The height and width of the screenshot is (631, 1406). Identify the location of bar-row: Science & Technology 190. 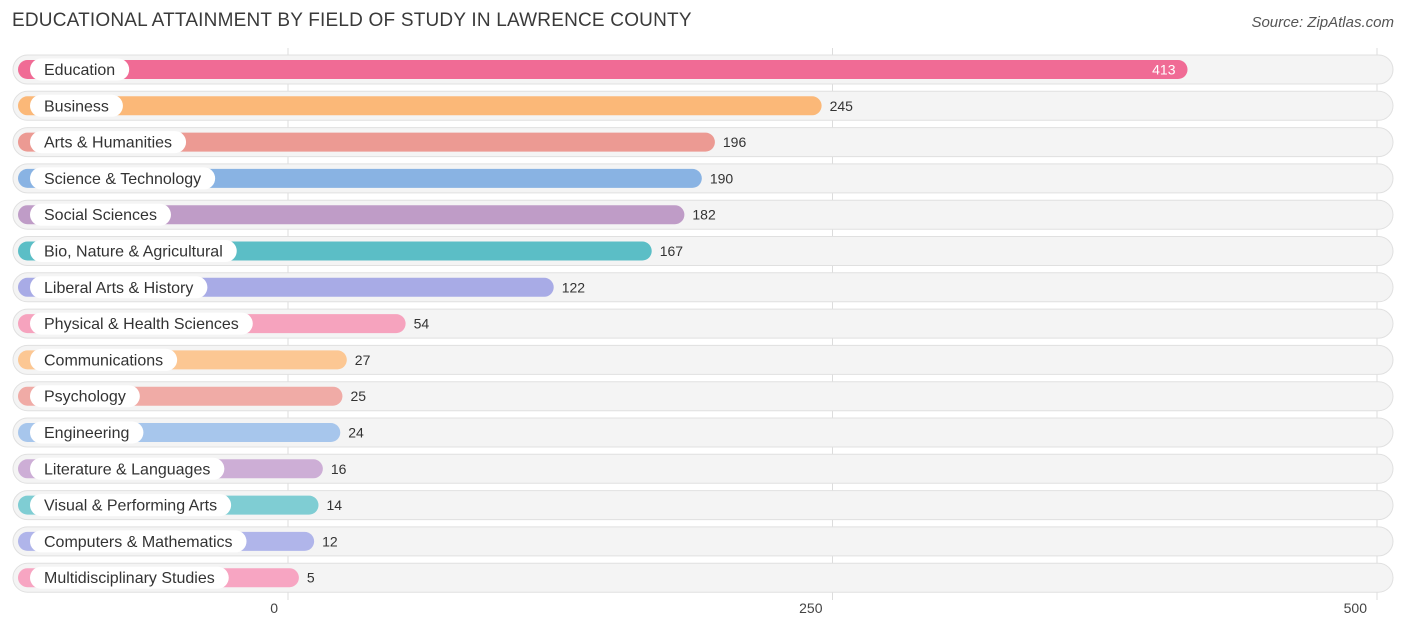
(703, 178).